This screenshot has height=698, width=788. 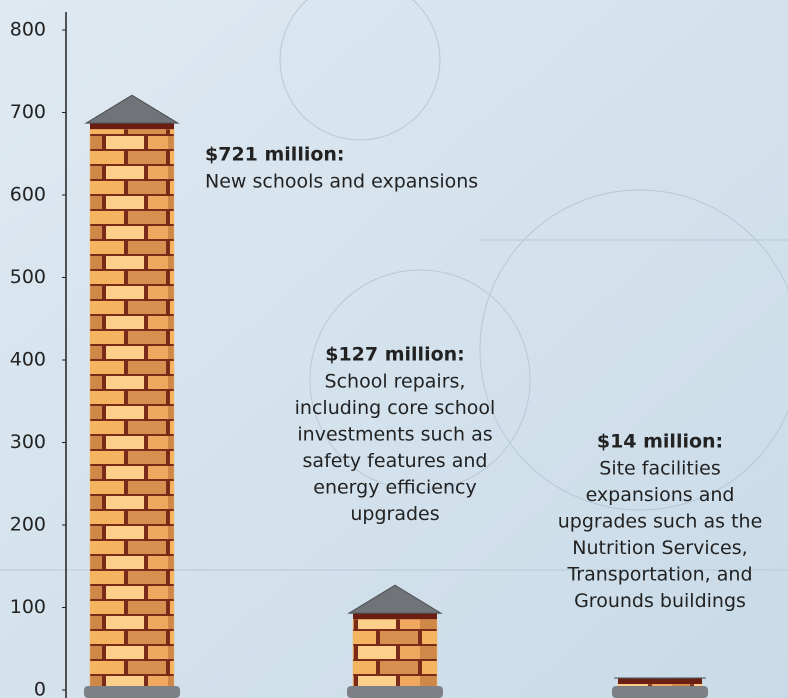 What do you see at coordinates (395, 461) in the screenshot?
I see `bar-description: safety features and` at bounding box center [395, 461].